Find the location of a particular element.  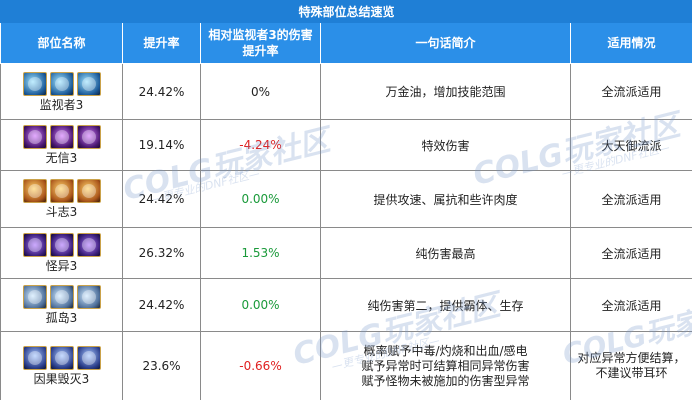

part-name: 监视者3 is located at coordinates (61, 104).